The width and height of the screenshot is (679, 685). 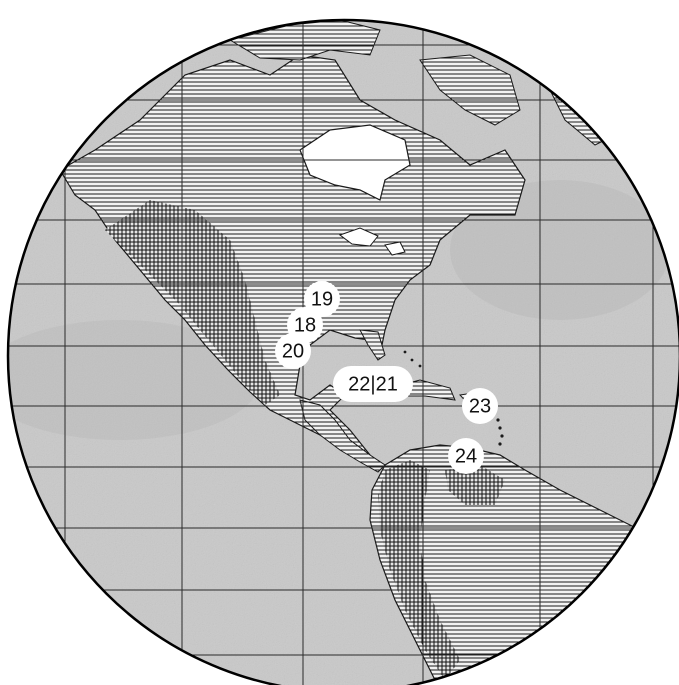 I want to click on marker-20: 20, so click(x=293, y=351).